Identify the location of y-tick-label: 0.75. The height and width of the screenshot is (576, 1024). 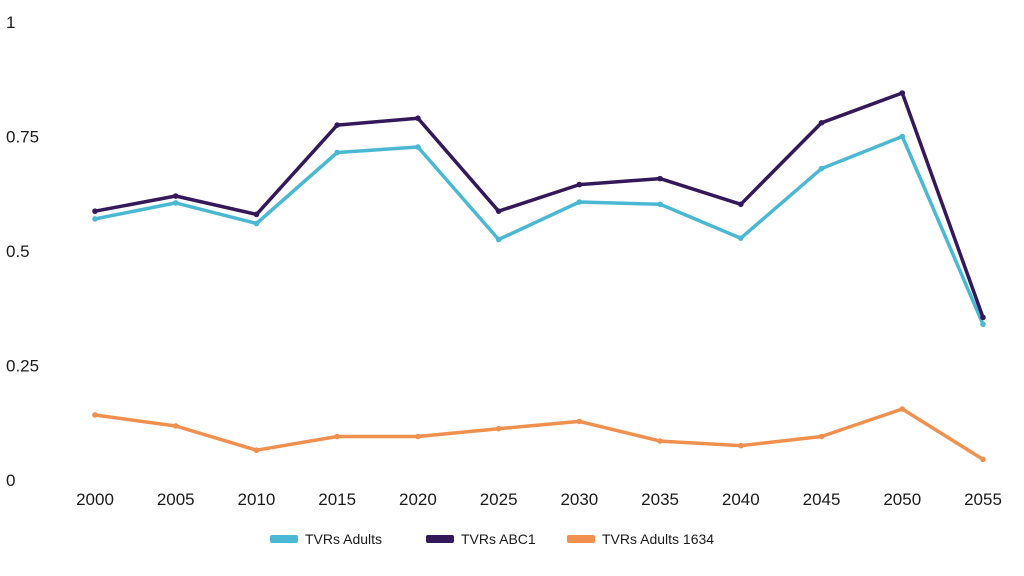
(22, 137).